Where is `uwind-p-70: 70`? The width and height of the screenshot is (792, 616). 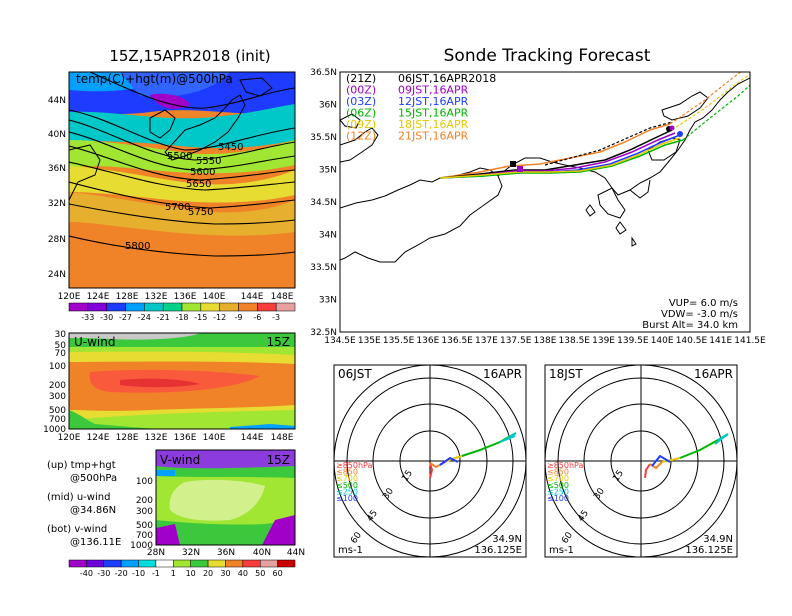
uwind-p-70: 70 is located at coordinates (61, 354).